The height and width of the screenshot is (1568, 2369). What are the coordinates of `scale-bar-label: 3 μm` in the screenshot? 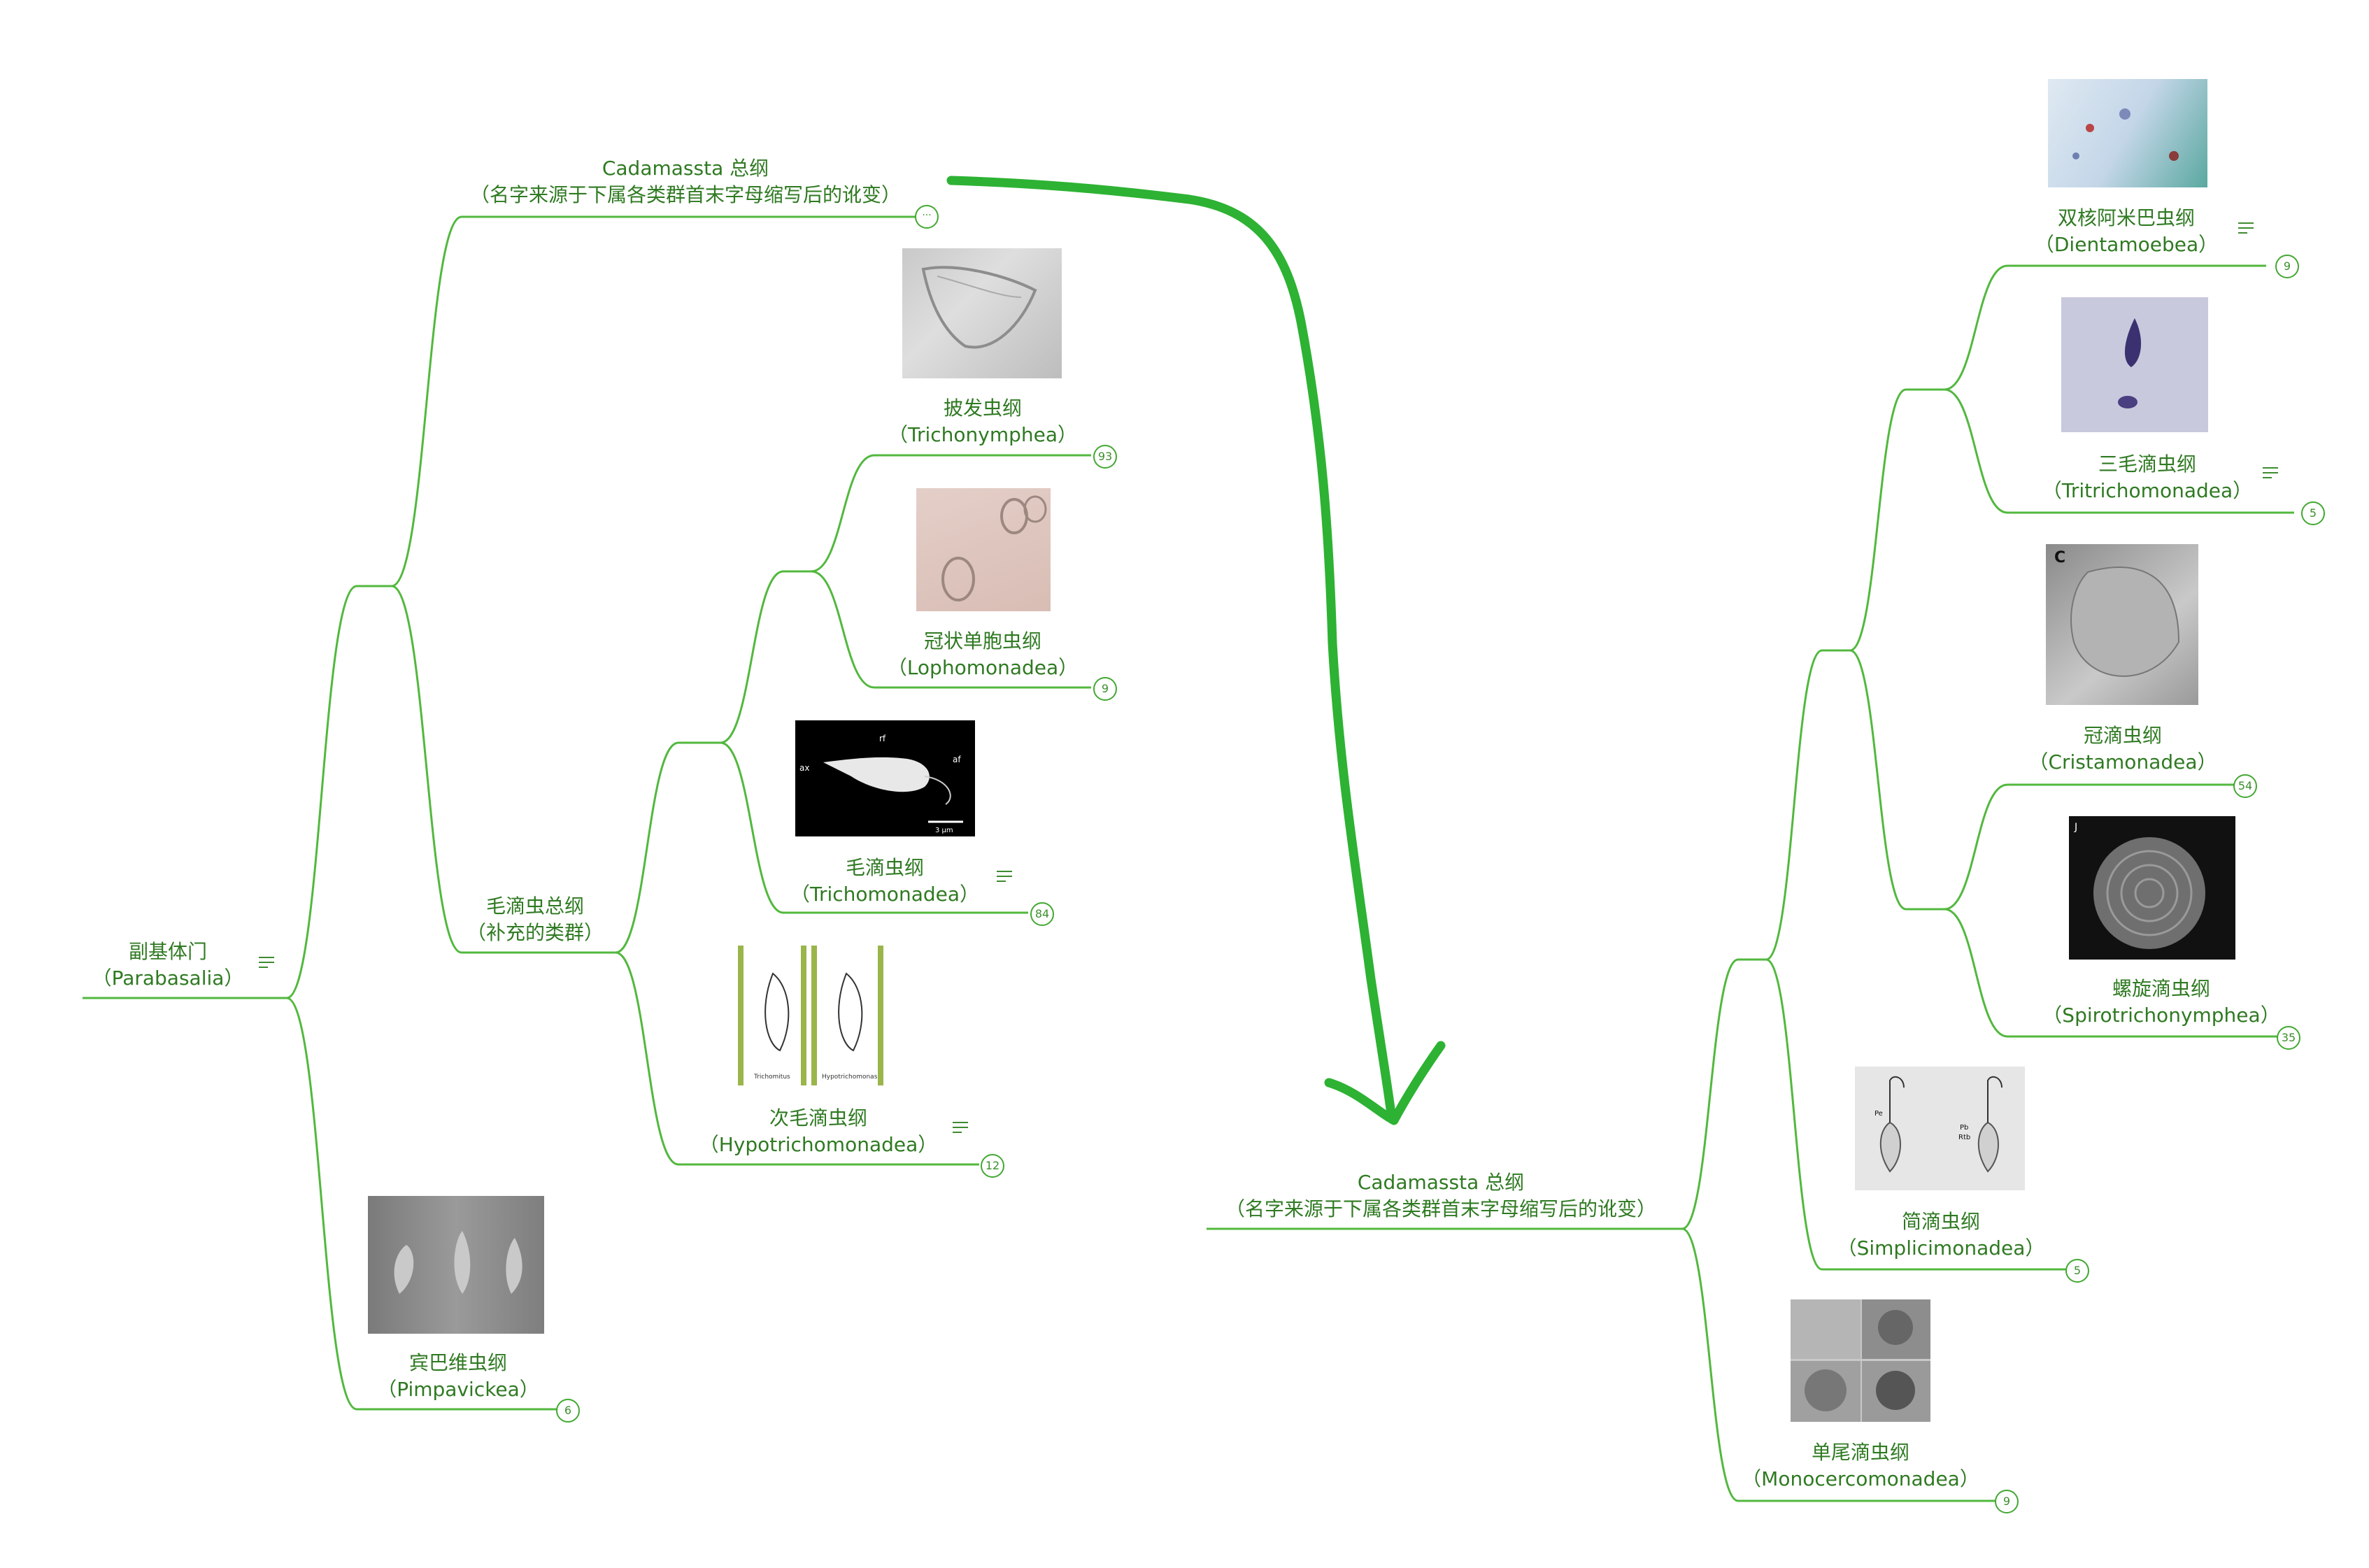 It's located at (944, 830).